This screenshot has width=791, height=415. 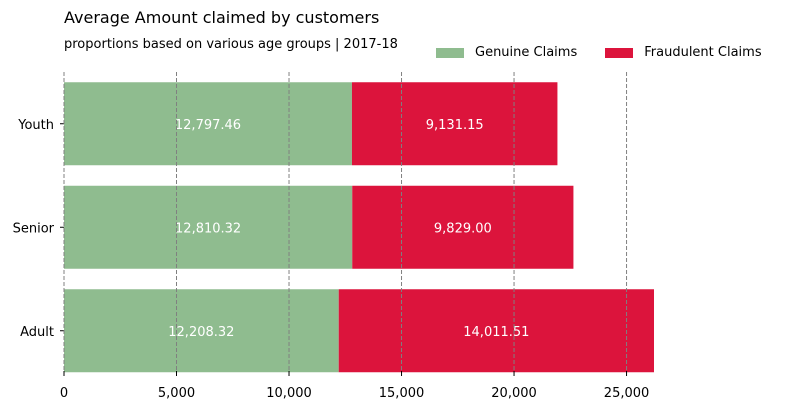 I want to click on legend-entry-fraudulent: Fraudulent Claims, so click(x=683, y=52).